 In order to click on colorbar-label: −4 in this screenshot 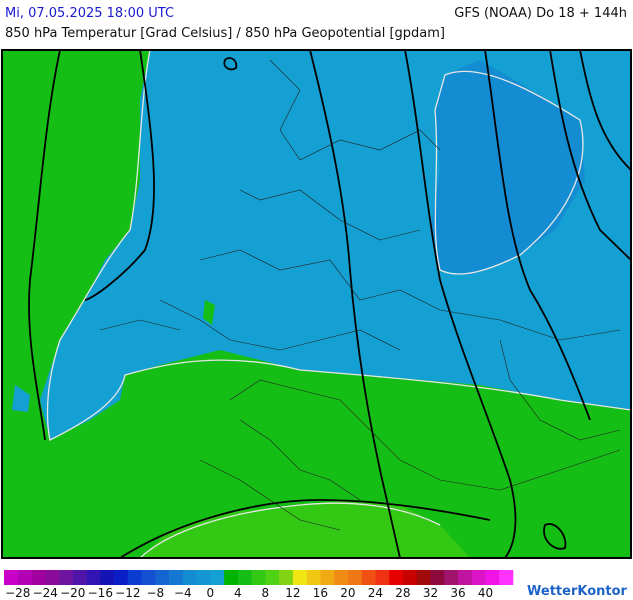, I will do `click(183, 593)`.